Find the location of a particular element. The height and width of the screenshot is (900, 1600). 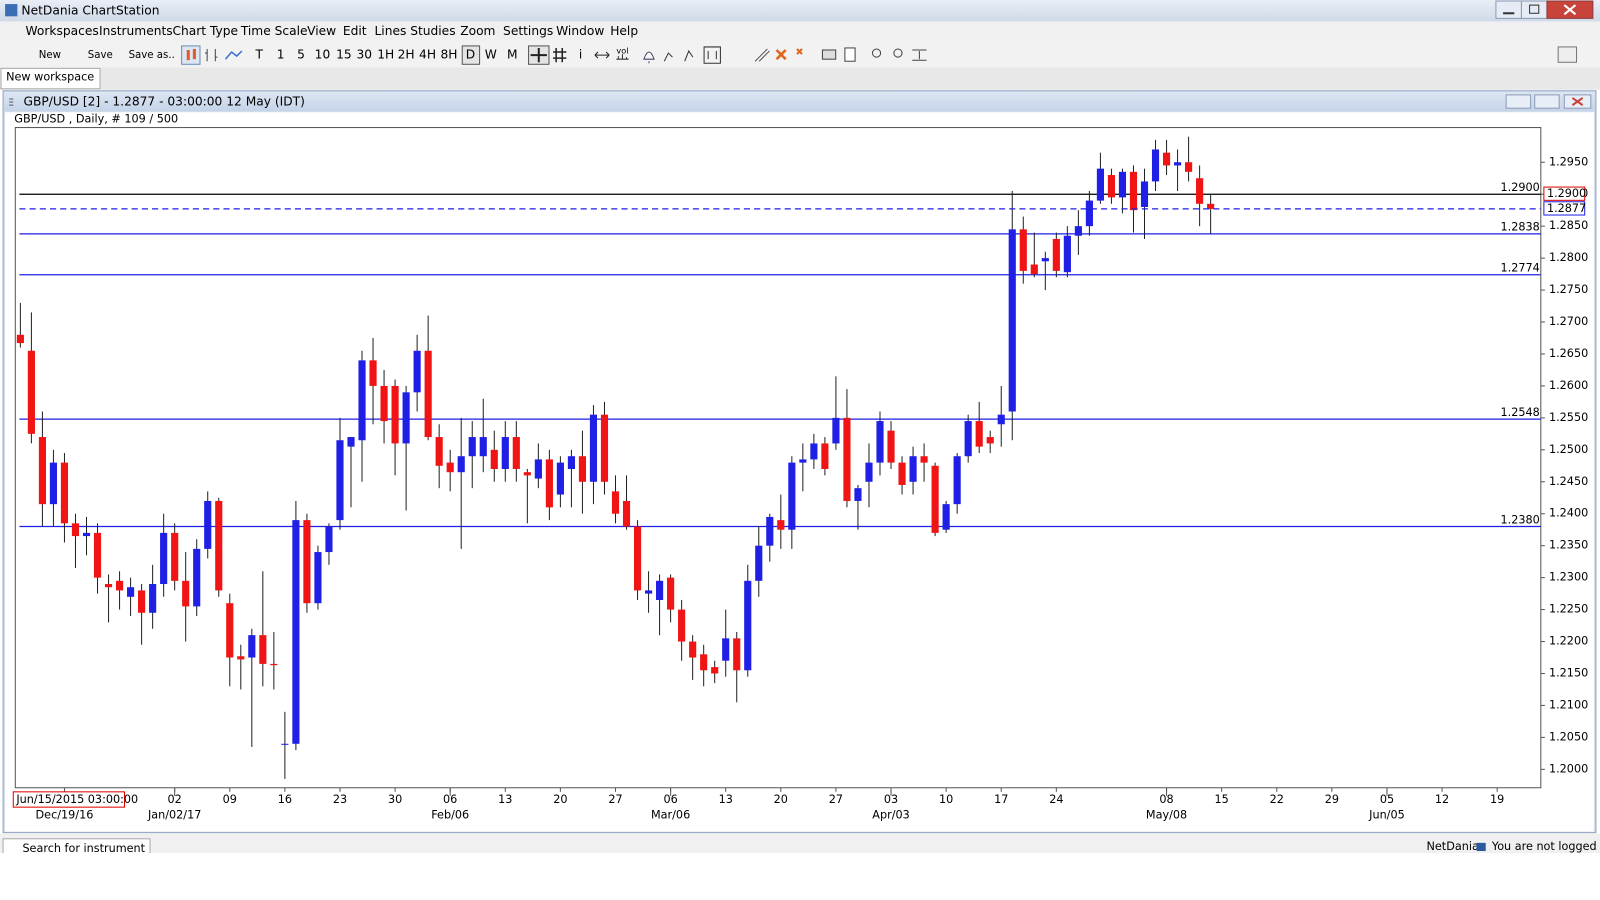

x-tick-label: 06 is located at coordinates (450, 799).